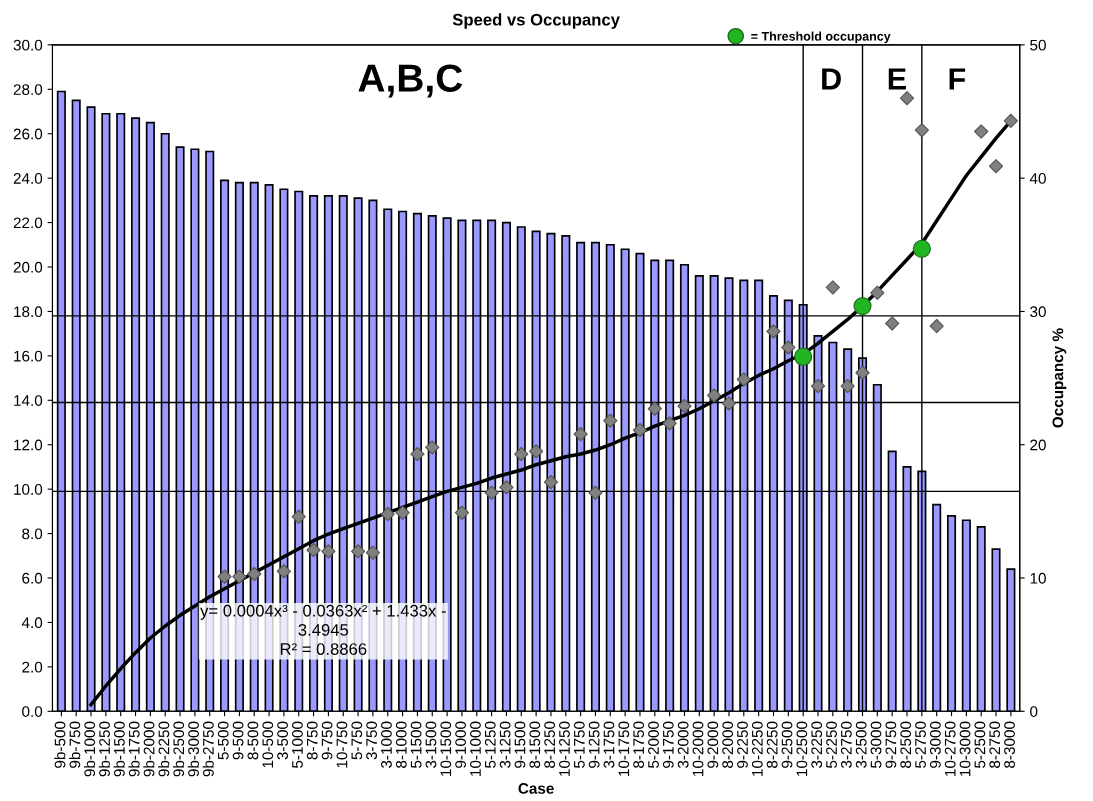 This screenshot has height=801, width=1093. I want to click on x-tick-label: 10-500, so click(268, 744).